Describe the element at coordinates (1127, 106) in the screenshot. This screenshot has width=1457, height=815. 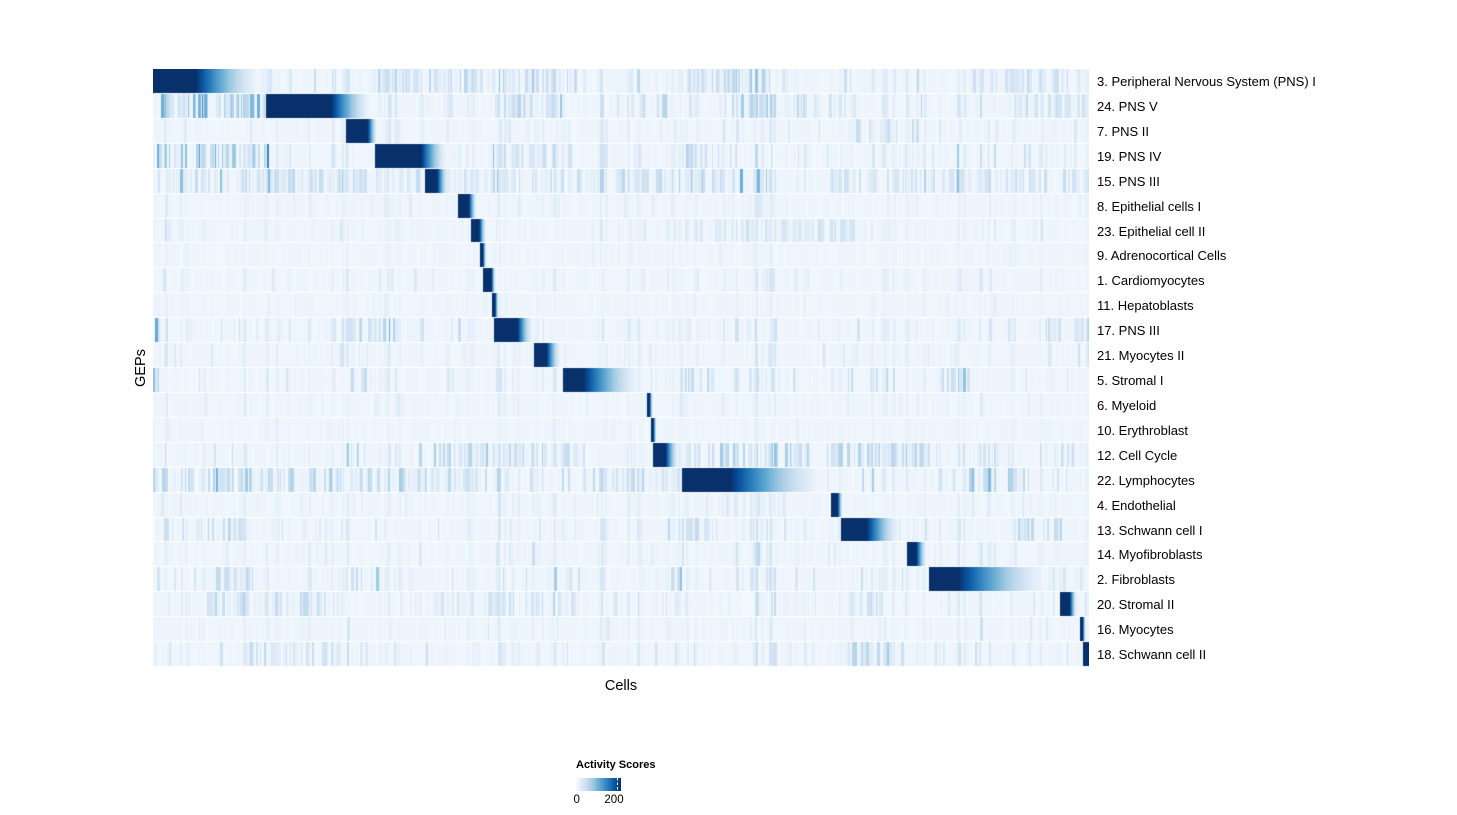
I see `row-label: 24. PNS V` at that location.